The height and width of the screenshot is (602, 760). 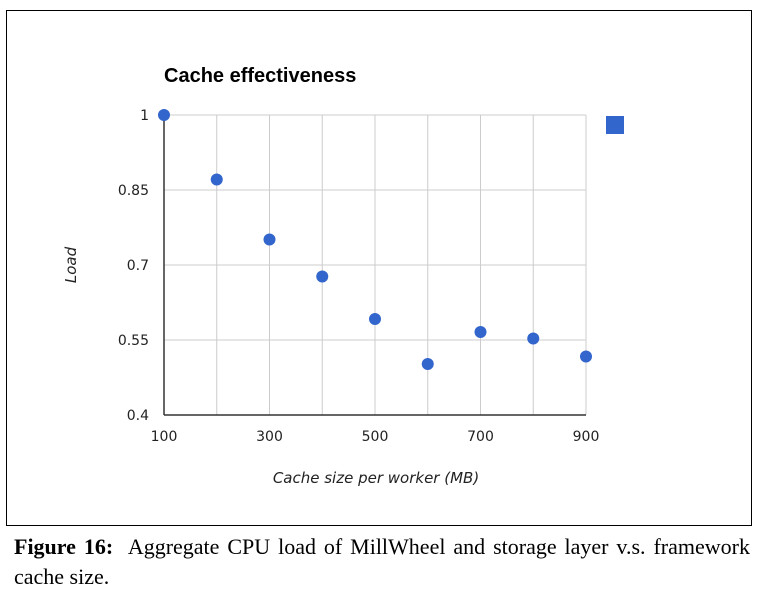 I want to click on x-tick-label: 900, so click(x=586, y=437).